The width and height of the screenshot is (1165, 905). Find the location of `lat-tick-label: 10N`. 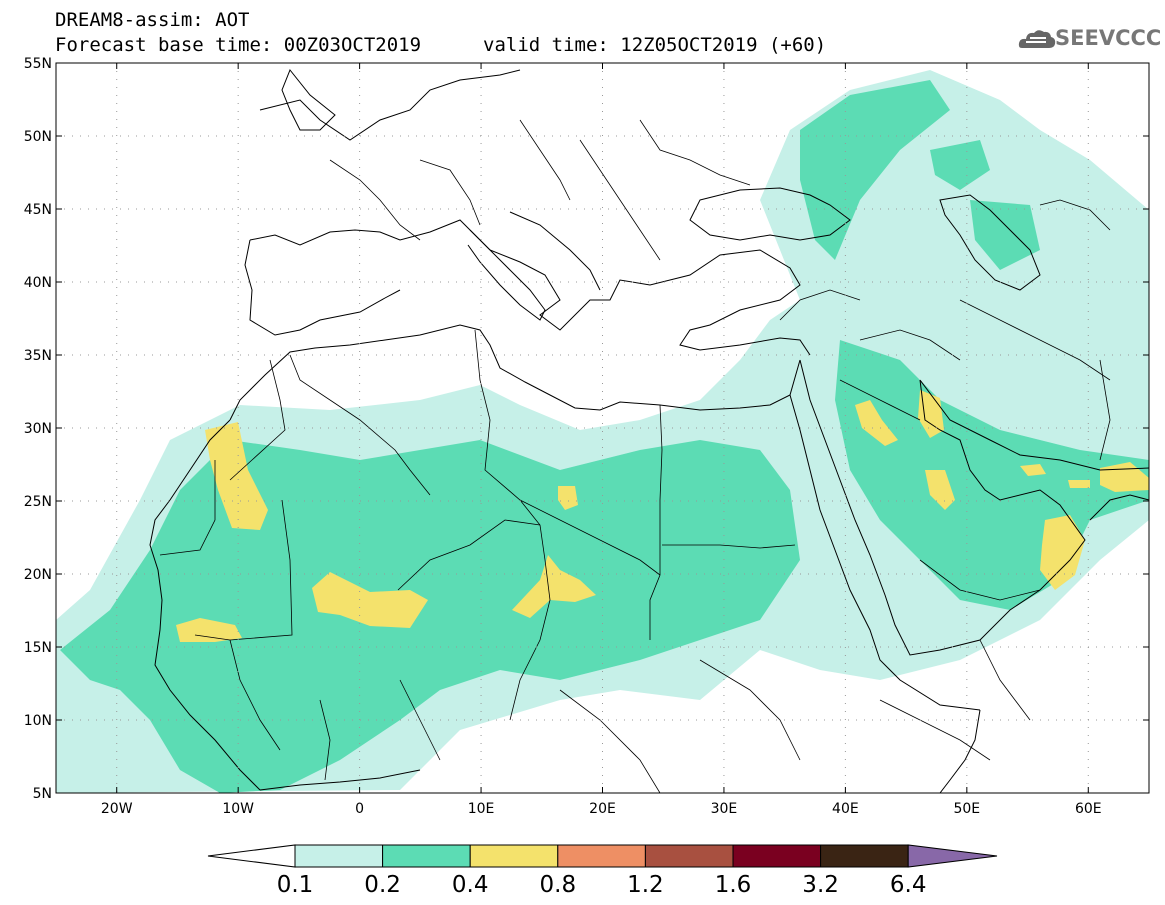

lat-tick-label: 10N is located at coordinates (38, 721).